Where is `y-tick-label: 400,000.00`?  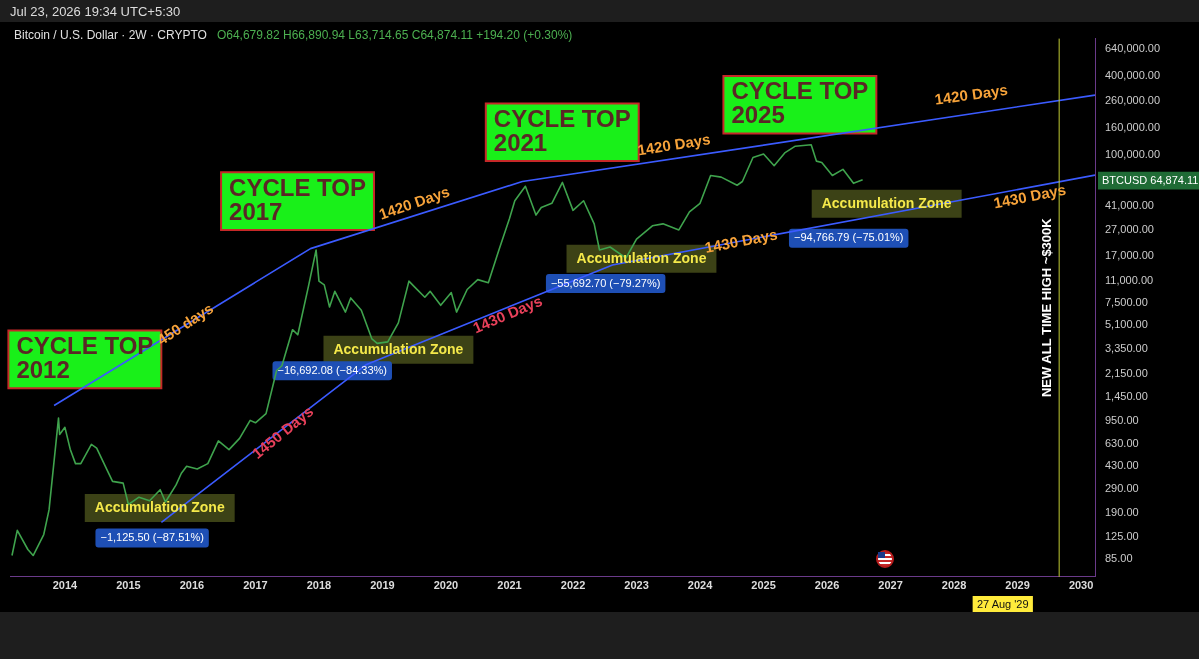 y-tick-label: 400,000.00 is located at coordinates (1133, 75).